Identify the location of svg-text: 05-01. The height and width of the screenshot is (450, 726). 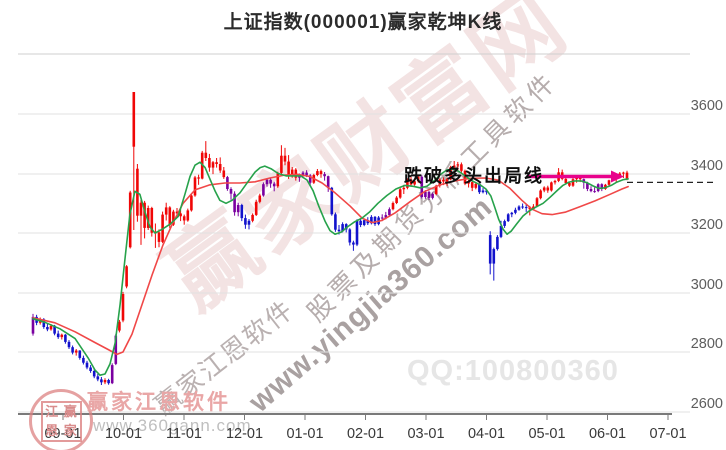
(546, 434).